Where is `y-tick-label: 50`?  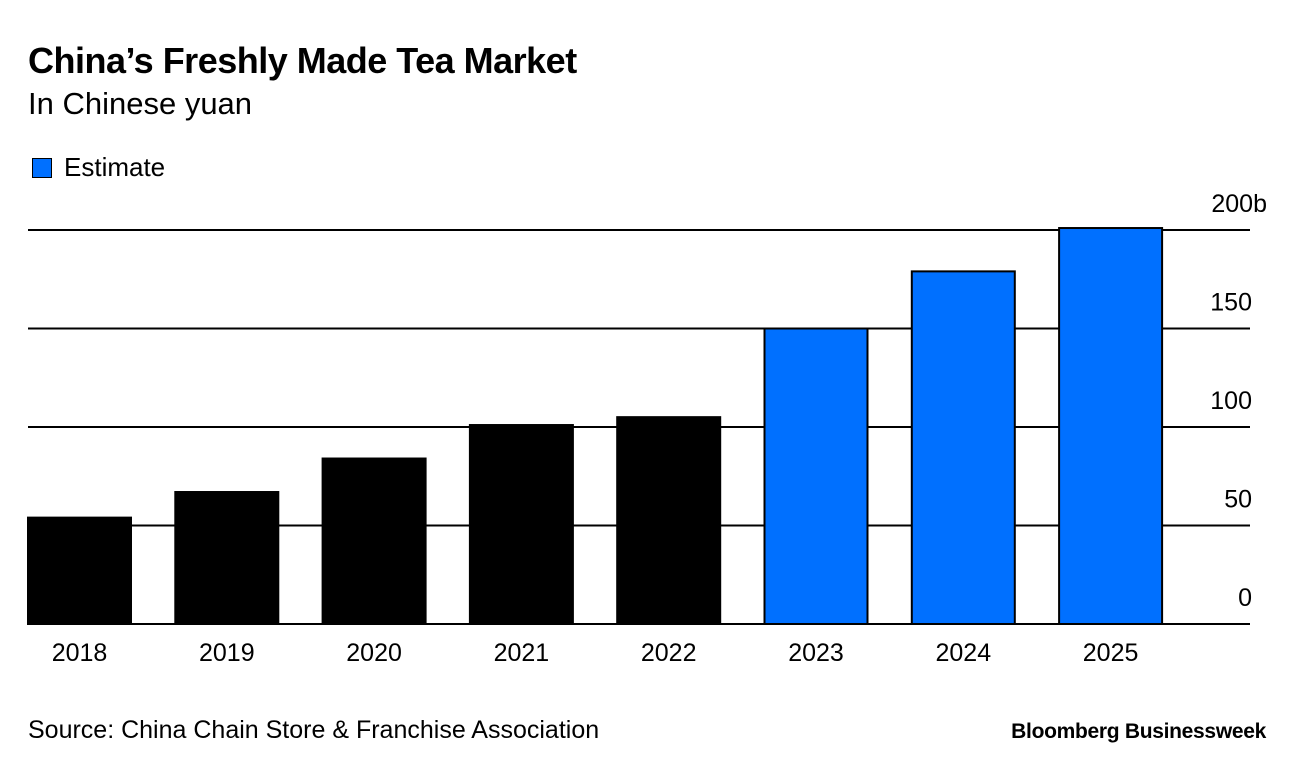
y-tick-label: 50 is located at coordinates (1238, 500).